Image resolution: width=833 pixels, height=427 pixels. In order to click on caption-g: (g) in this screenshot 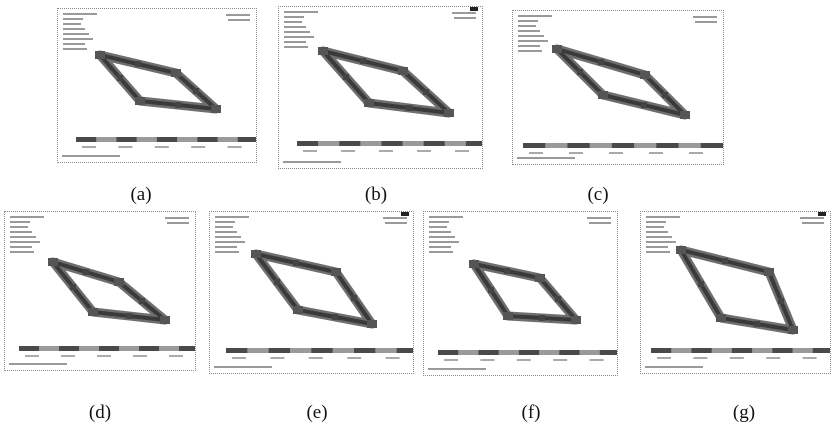, I will do `click(744, 412)`.